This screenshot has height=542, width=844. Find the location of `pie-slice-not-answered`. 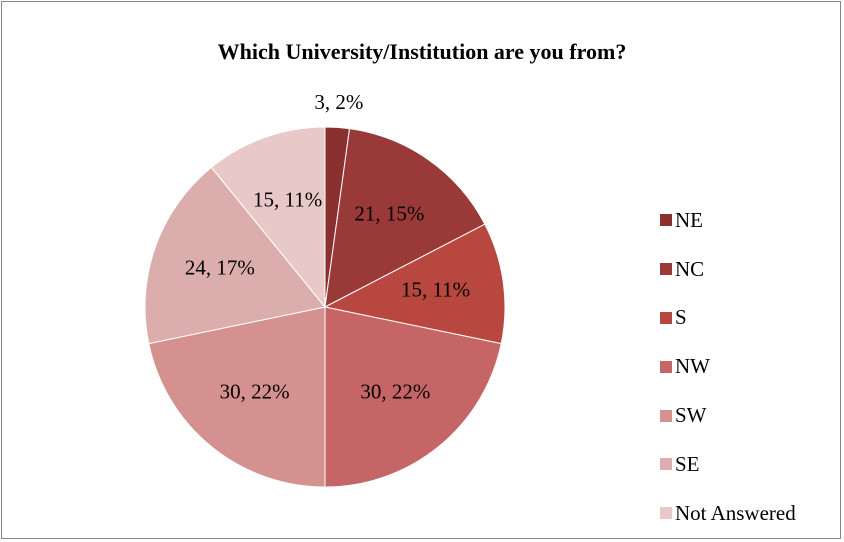

pie-slice-not-answered is located at coordinates (268, 217).